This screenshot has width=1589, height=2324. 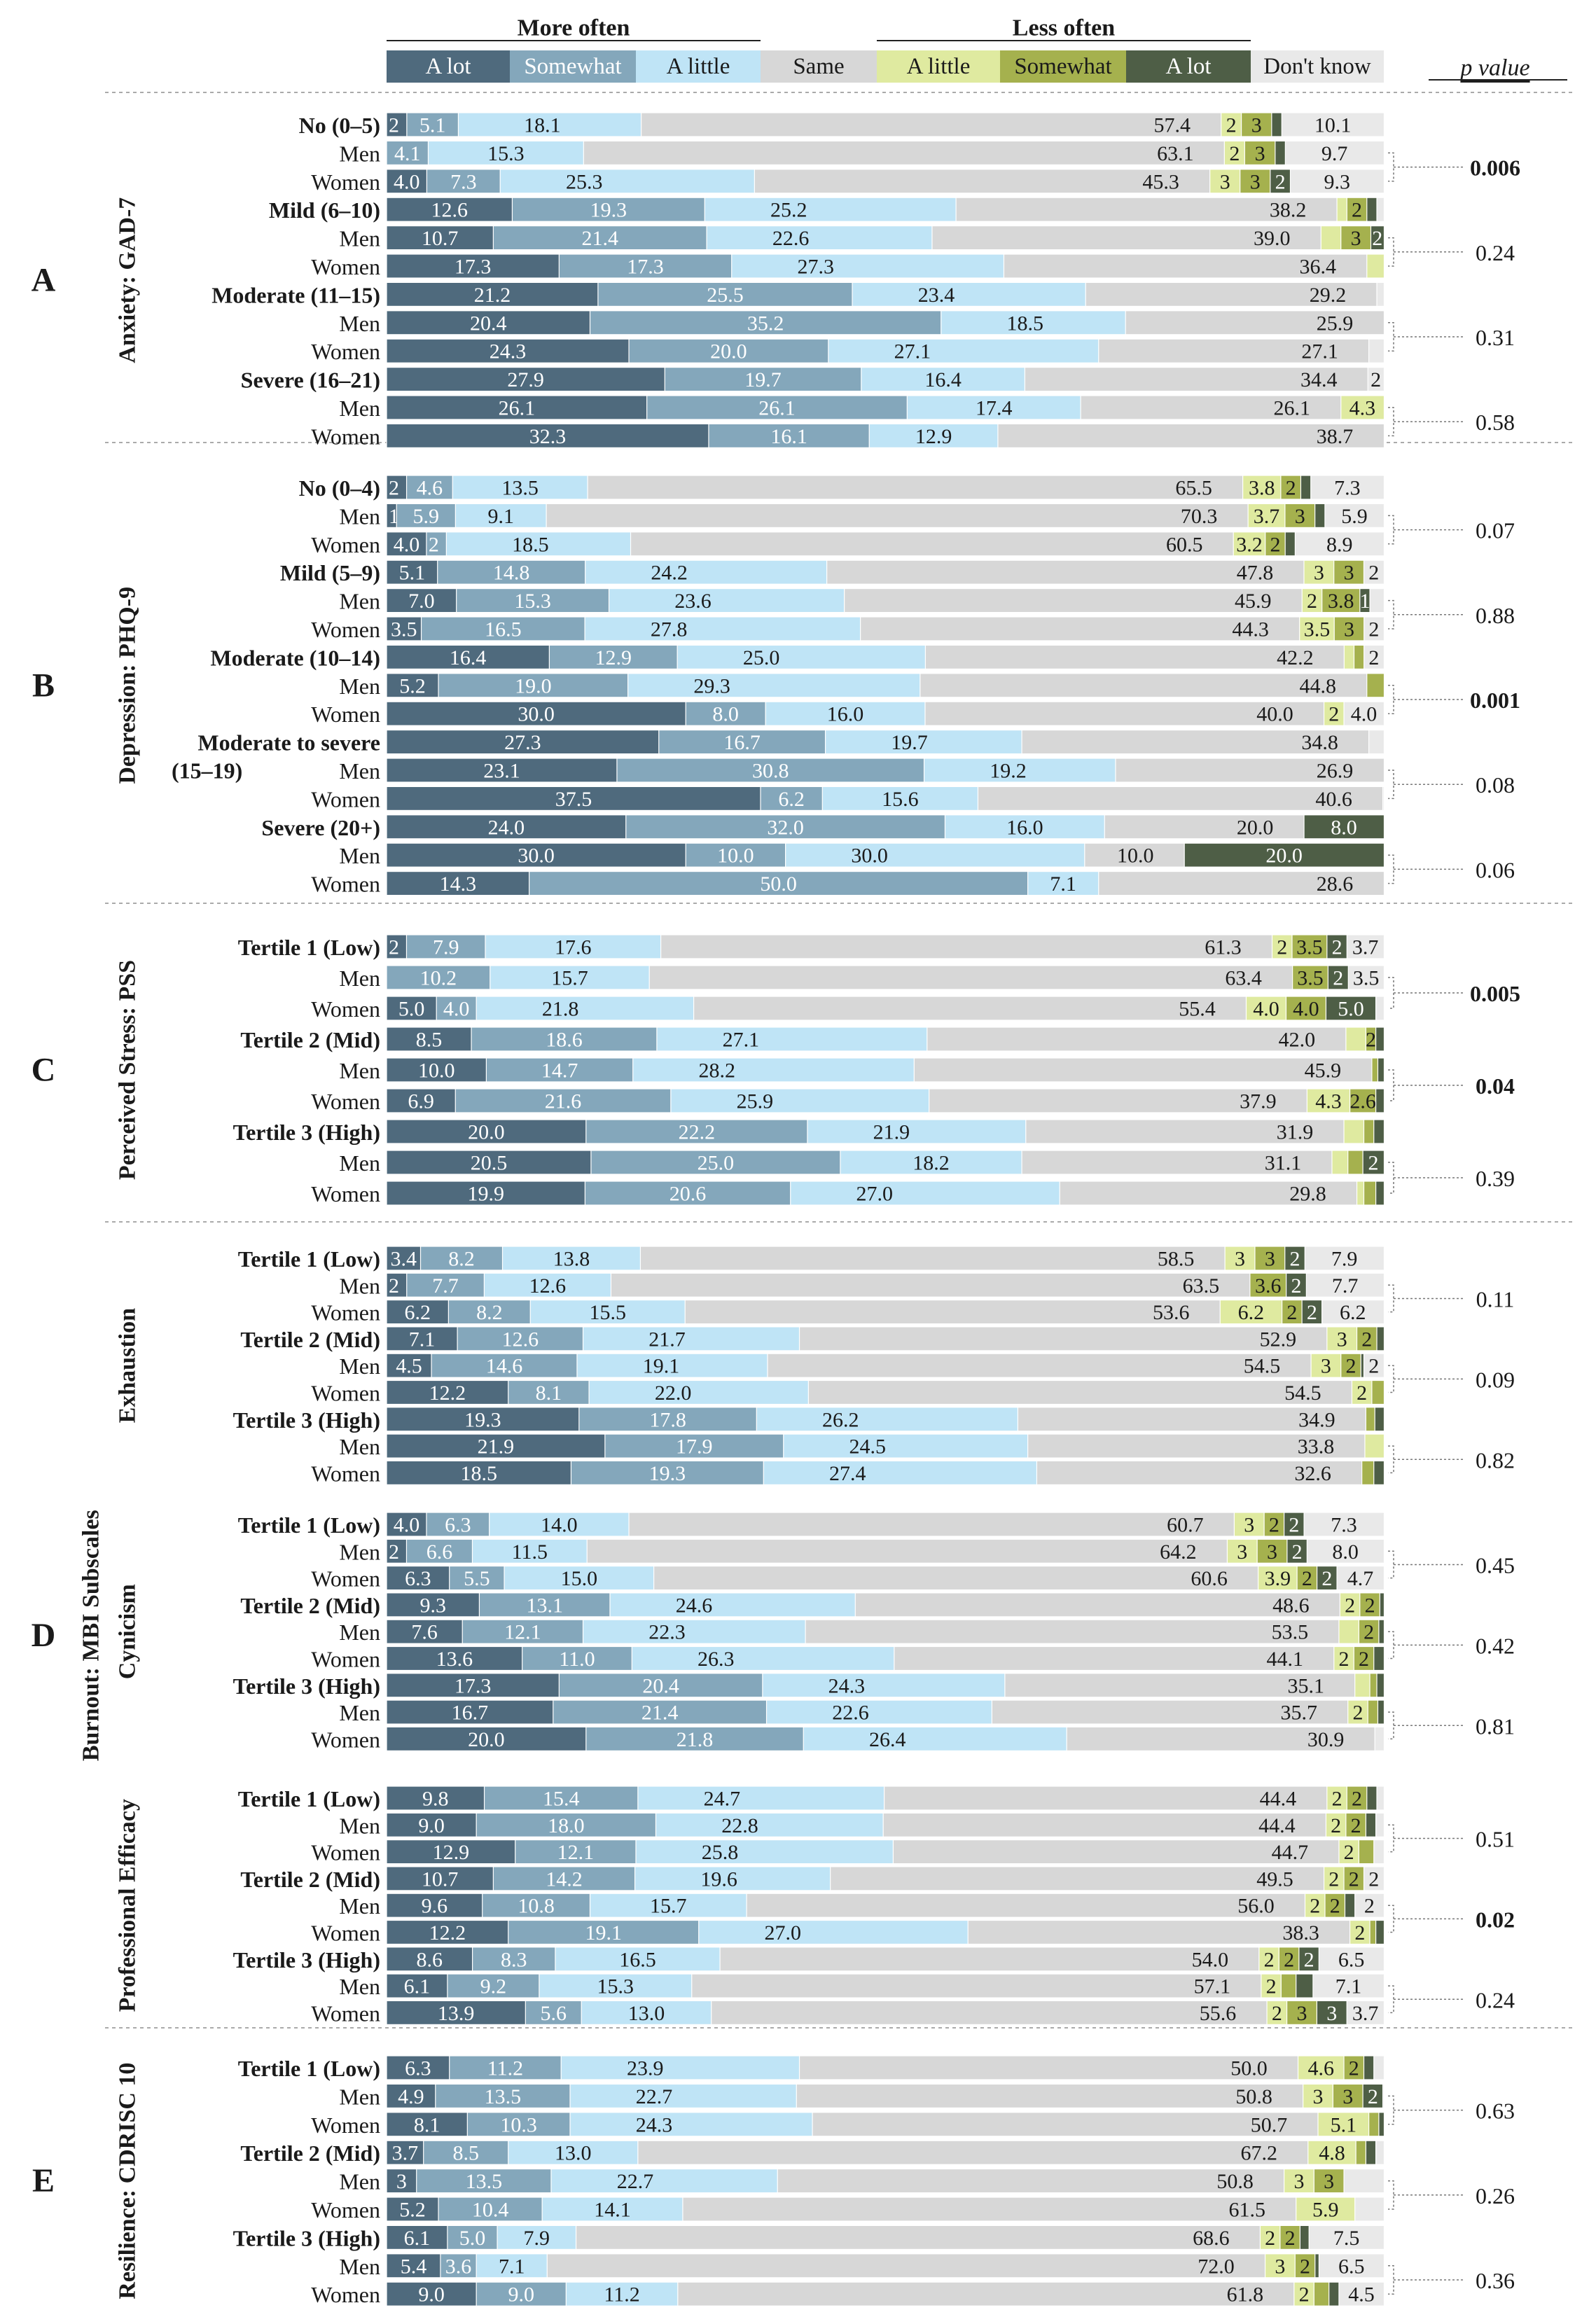 I want to click on data-label: 10.4, so click(x=490, y=2210).